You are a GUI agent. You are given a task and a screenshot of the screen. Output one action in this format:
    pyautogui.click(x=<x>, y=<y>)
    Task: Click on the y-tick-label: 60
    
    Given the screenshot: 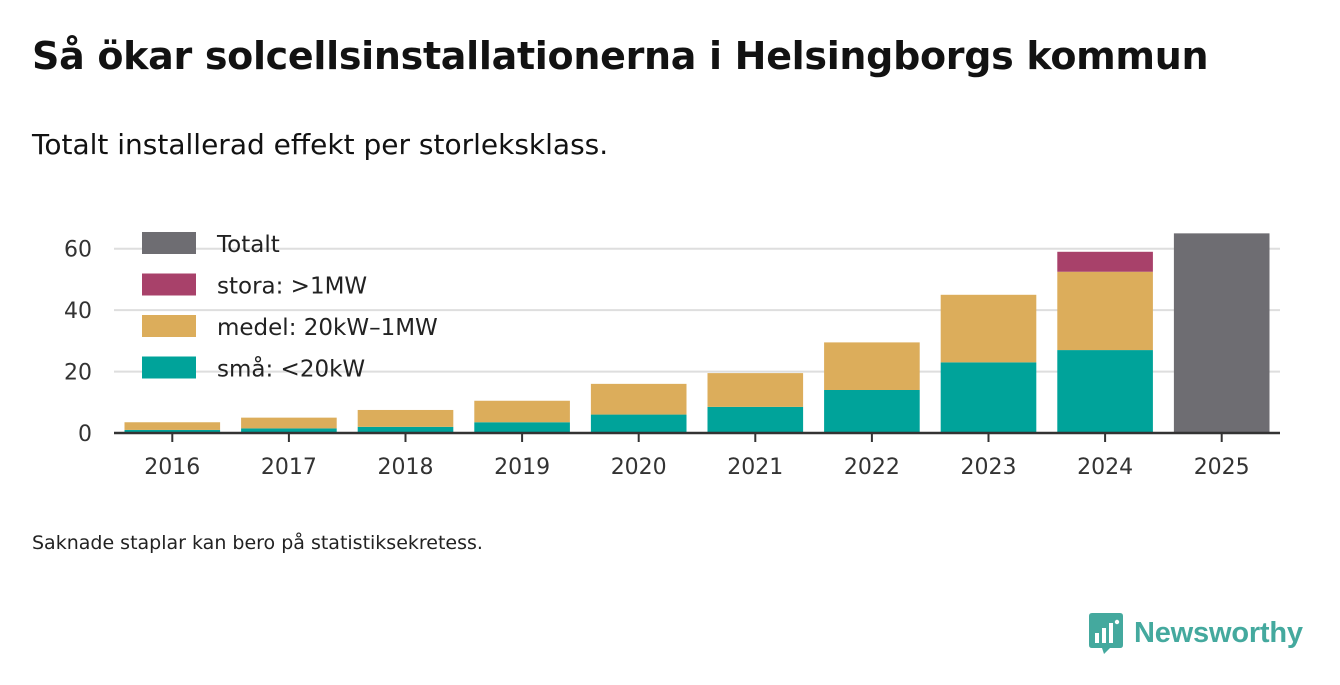 What is the action you would take?
    pyautogui.click(x=78, y=250)
    